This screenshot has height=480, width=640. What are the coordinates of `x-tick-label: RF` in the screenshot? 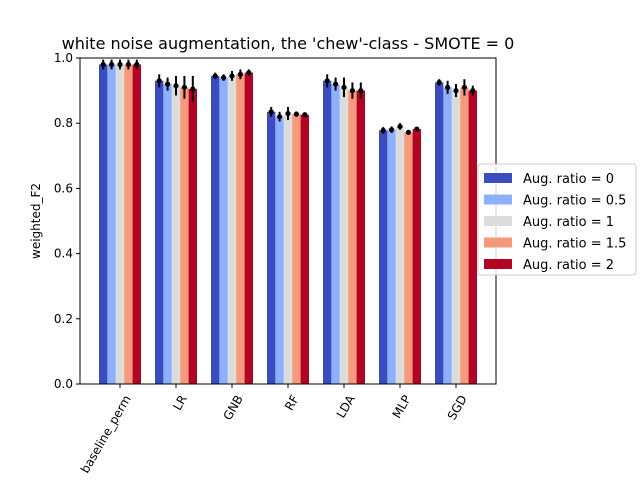 It's located at (292, 403).